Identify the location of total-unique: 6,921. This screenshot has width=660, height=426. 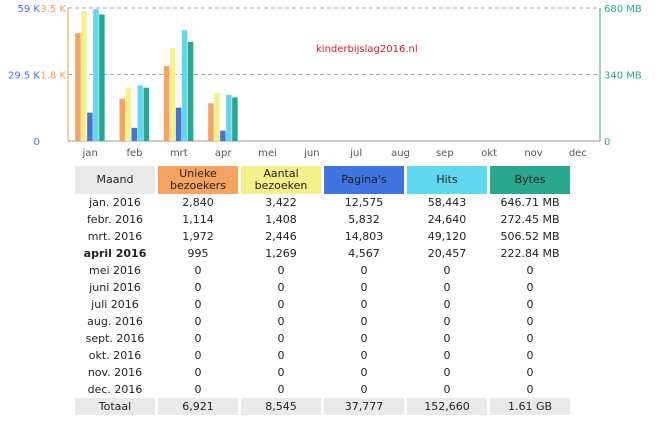
(198, 406).